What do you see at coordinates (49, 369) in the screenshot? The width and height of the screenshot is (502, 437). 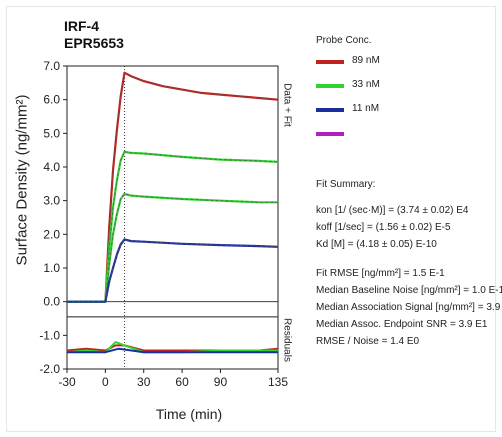 I see `y-tick-label: -2.0` at bounding box center [49, 369].